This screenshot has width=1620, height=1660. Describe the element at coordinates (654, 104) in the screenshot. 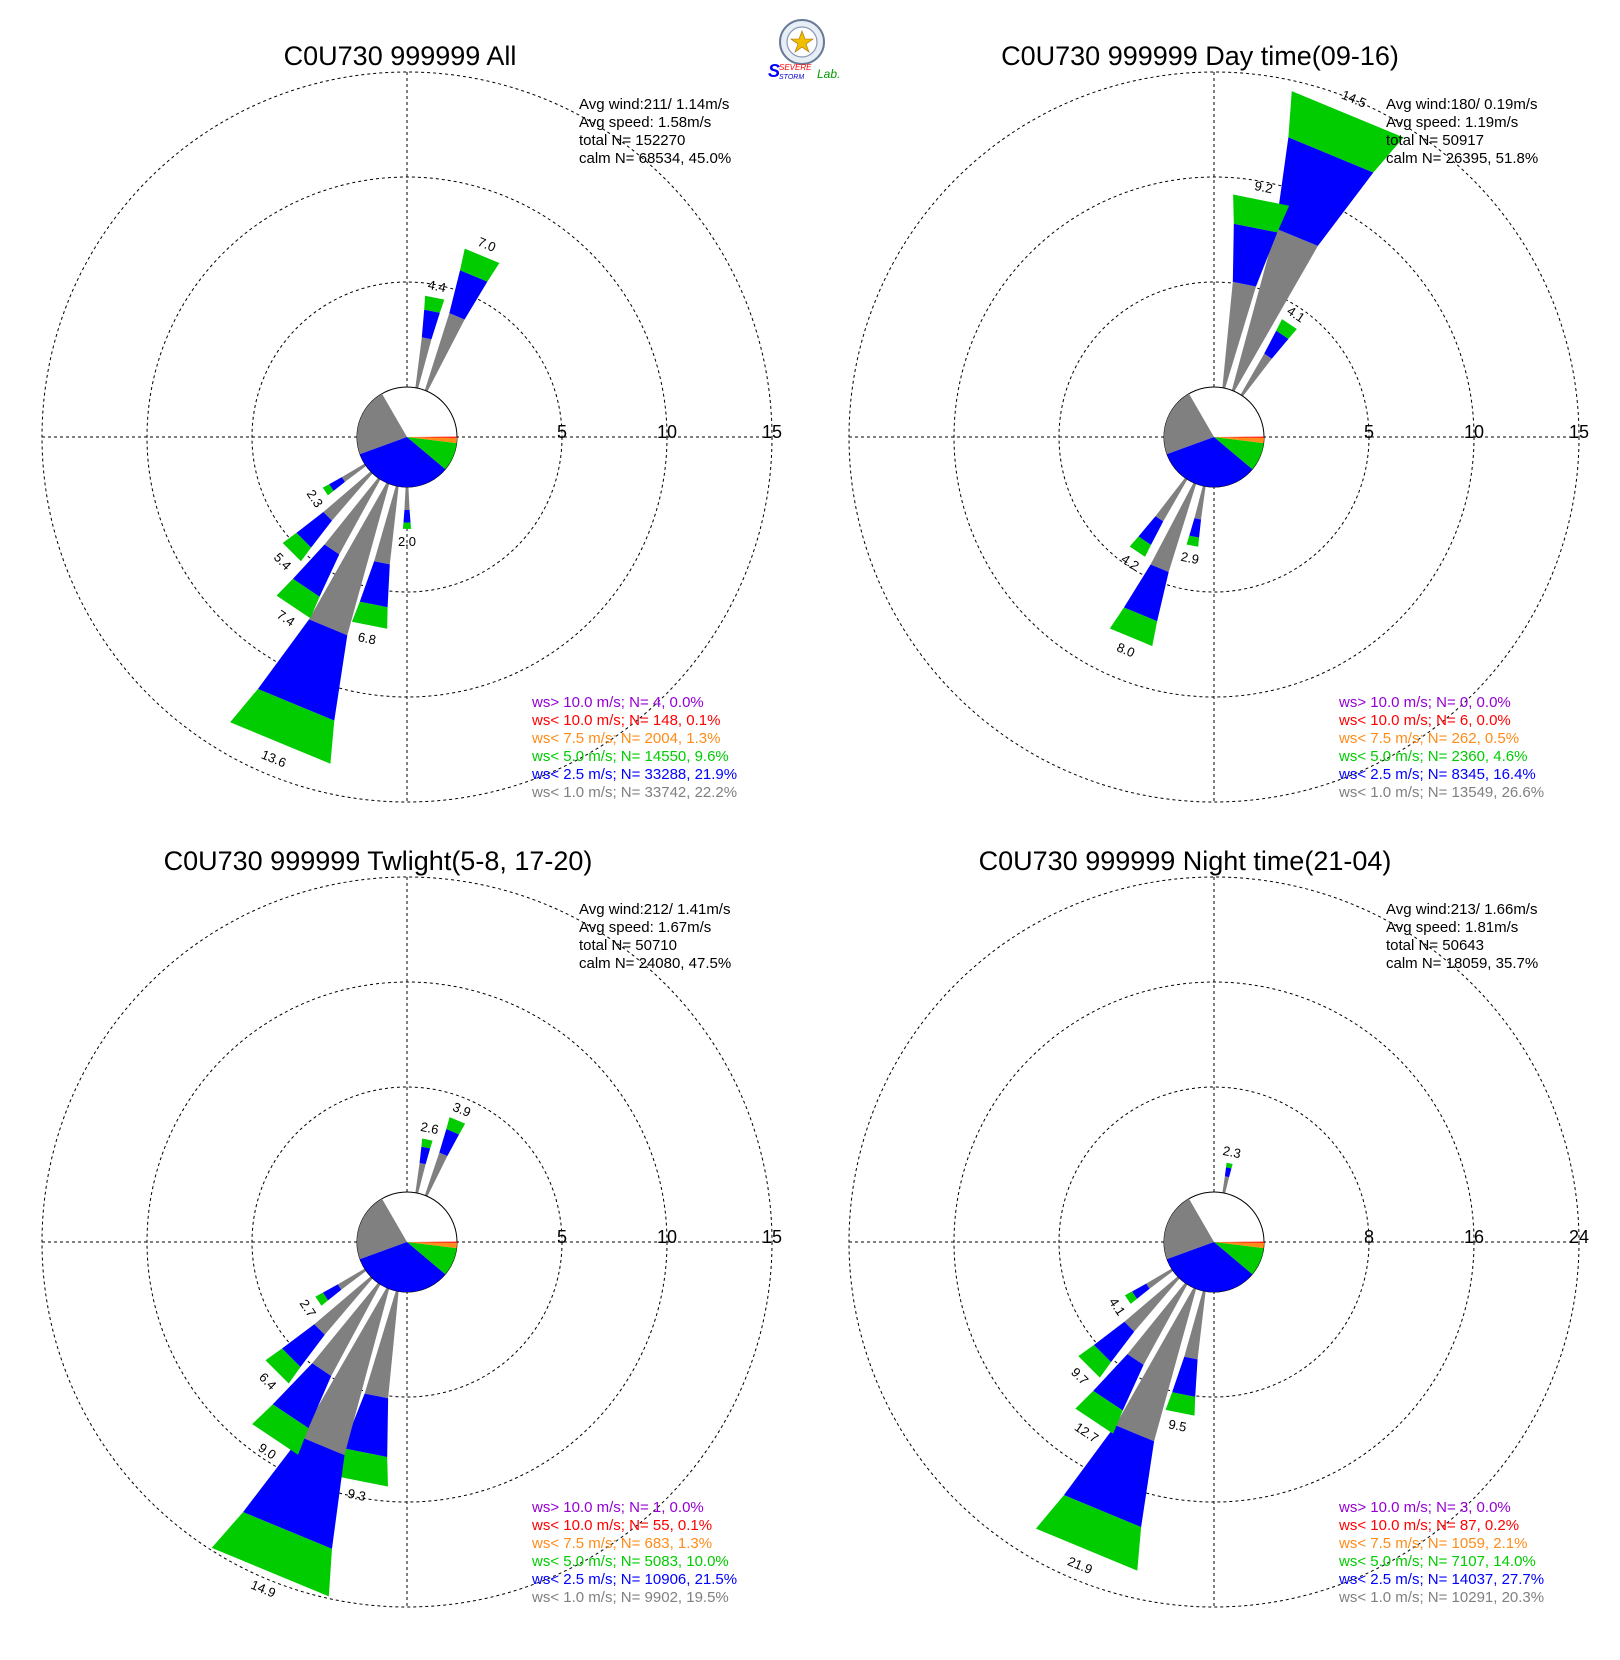

I see `stats-line: Avg wind:211/ 1.14m/s` at that location.